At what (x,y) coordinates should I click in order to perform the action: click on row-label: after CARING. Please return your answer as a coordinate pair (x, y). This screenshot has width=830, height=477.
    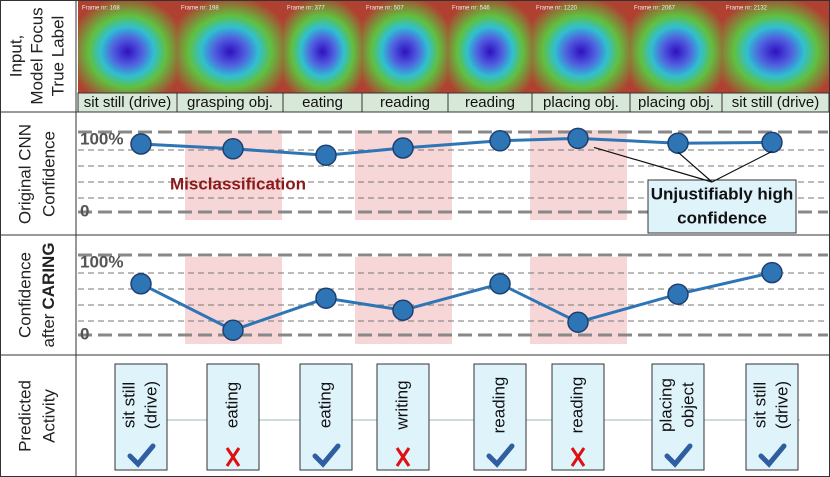
    Looking at the image, I should click on (48, 294).